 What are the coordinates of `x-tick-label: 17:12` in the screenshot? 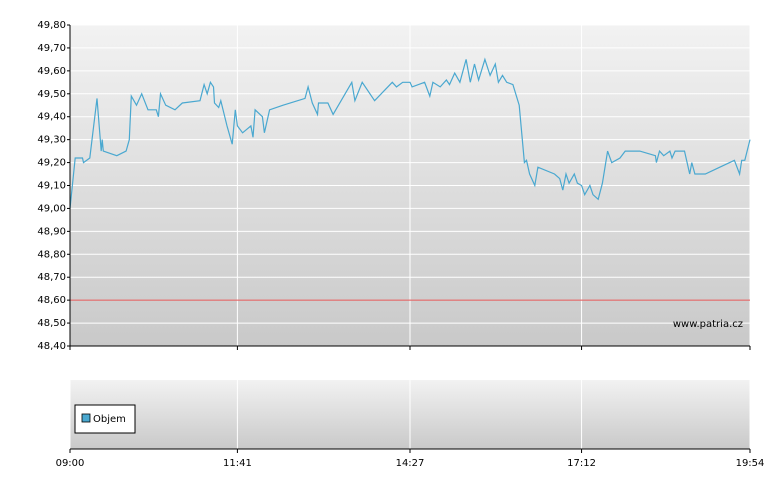 It's located at (581, 463).